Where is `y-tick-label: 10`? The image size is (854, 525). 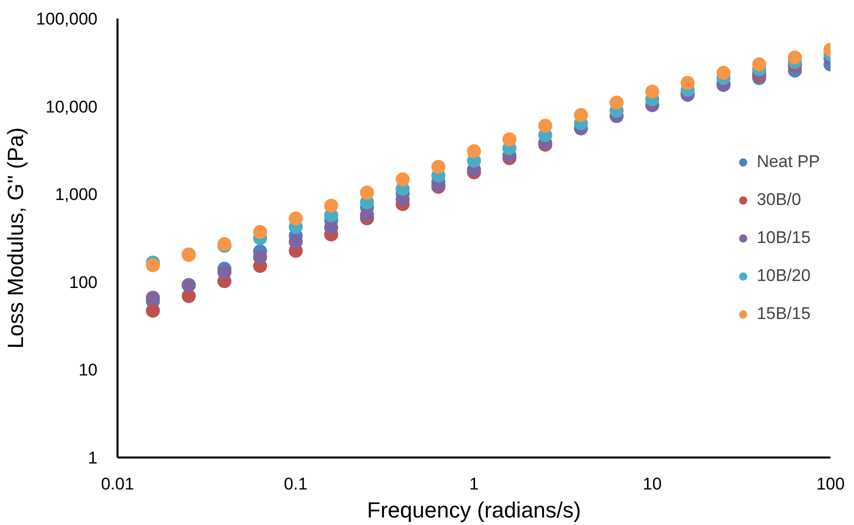 y-tick-label: 10 is located at coordinates (88, 370).